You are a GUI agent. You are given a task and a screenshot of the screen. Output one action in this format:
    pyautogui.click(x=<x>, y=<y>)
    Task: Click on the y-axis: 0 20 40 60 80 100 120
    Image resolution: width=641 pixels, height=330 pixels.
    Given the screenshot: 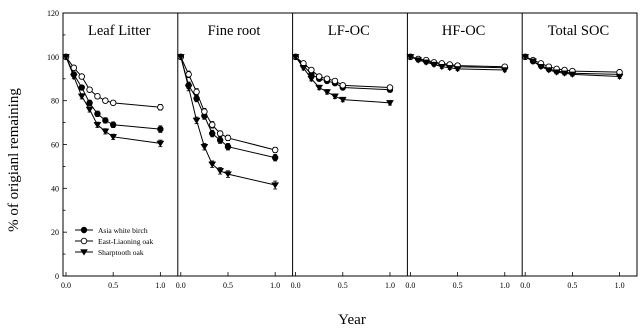 What is the action you would take?
    pyautogui.click(x=57, y=145)
    